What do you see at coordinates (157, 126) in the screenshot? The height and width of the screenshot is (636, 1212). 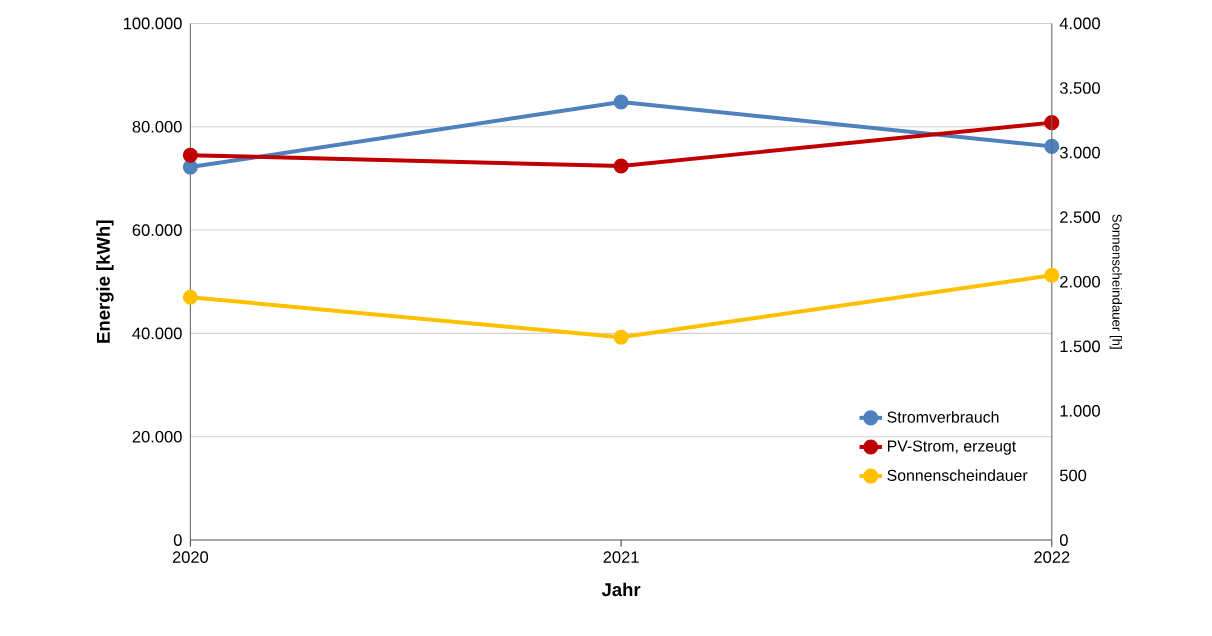 I see `y-tick-label: 80.000` at bounding box center [157, 126].